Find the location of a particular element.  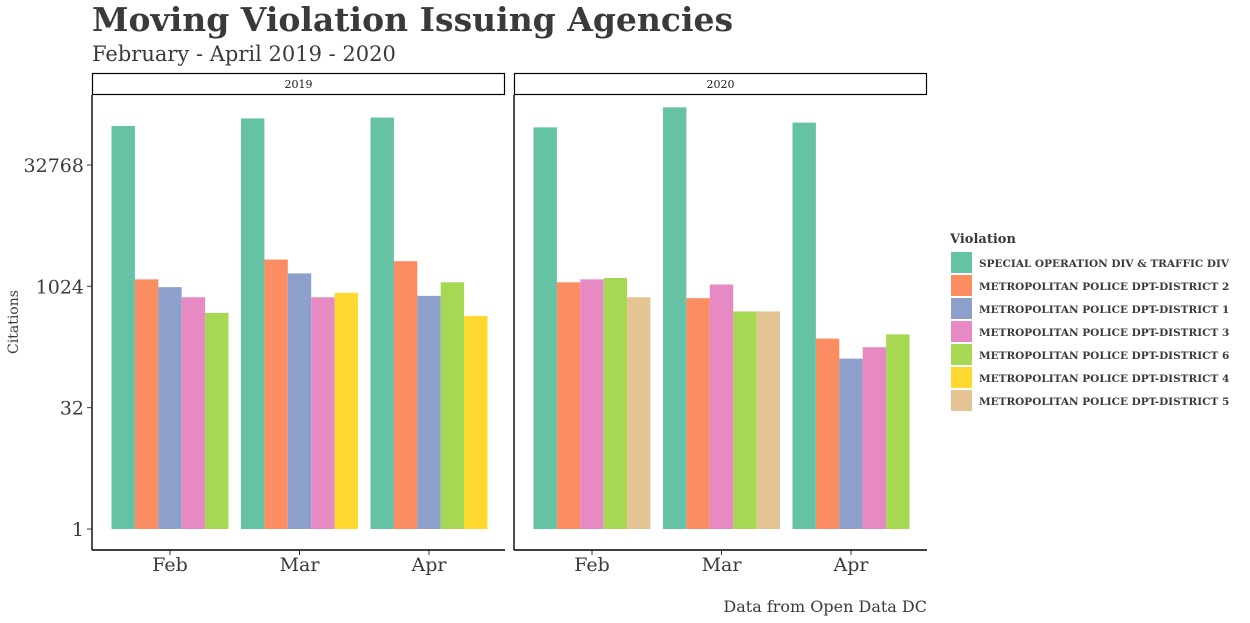

legend-title: Violation is located at coordinates (982, 239).